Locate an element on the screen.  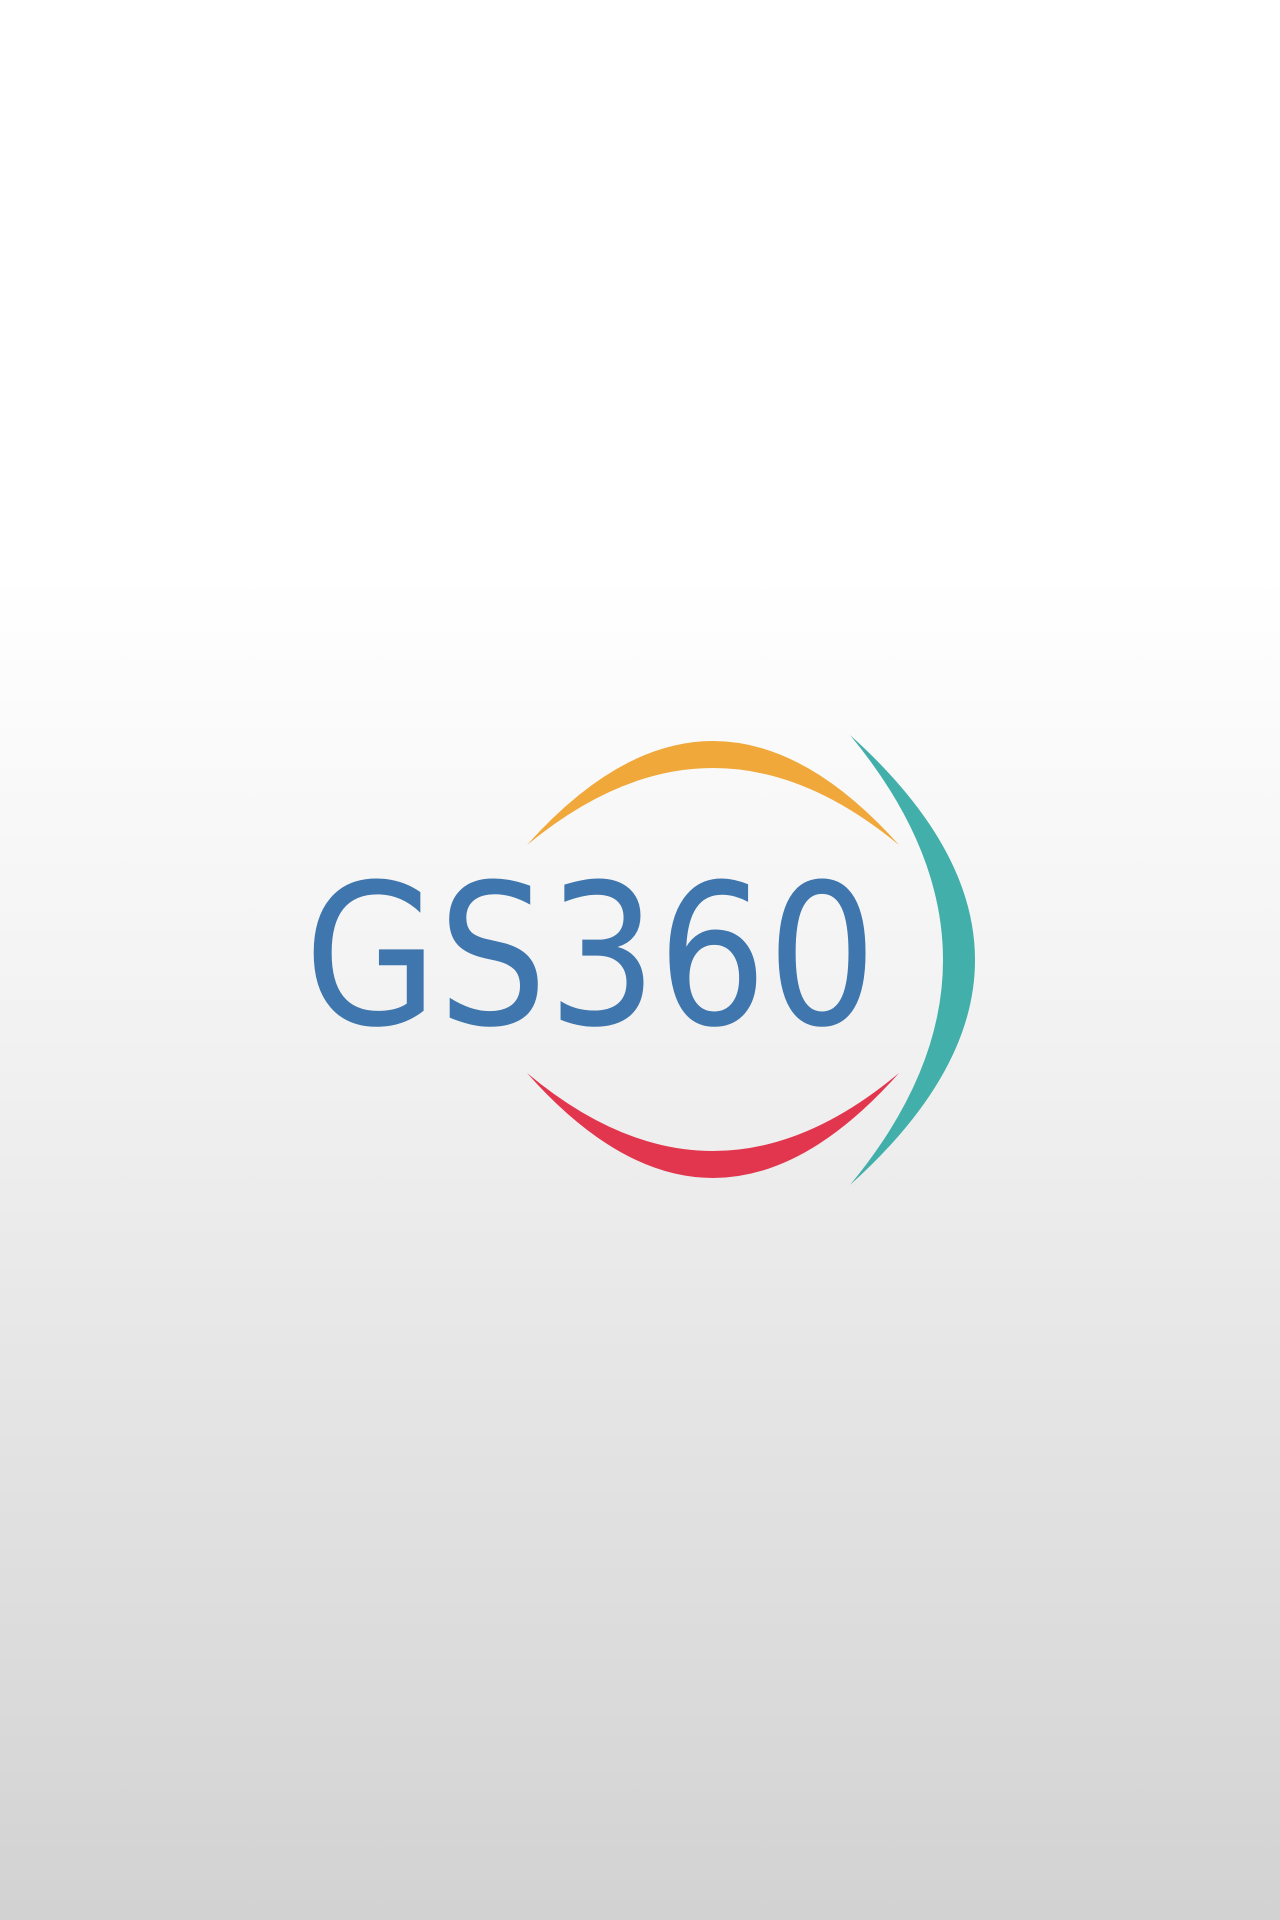
logo-arc-right is located at coordinates (912, 960).